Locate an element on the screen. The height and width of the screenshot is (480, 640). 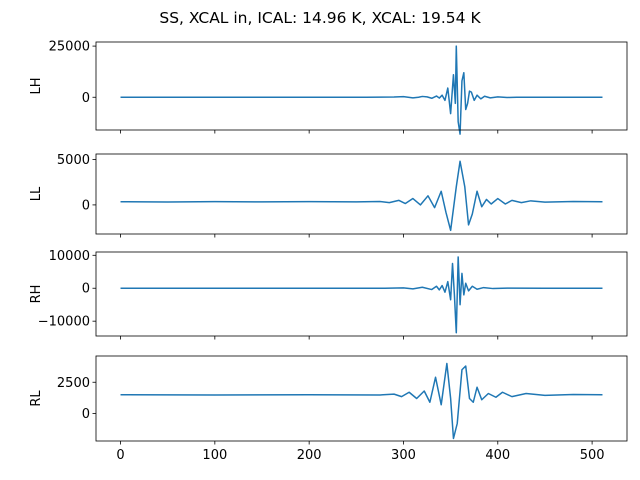
series-line-rl is located at coordinates (361, 401).